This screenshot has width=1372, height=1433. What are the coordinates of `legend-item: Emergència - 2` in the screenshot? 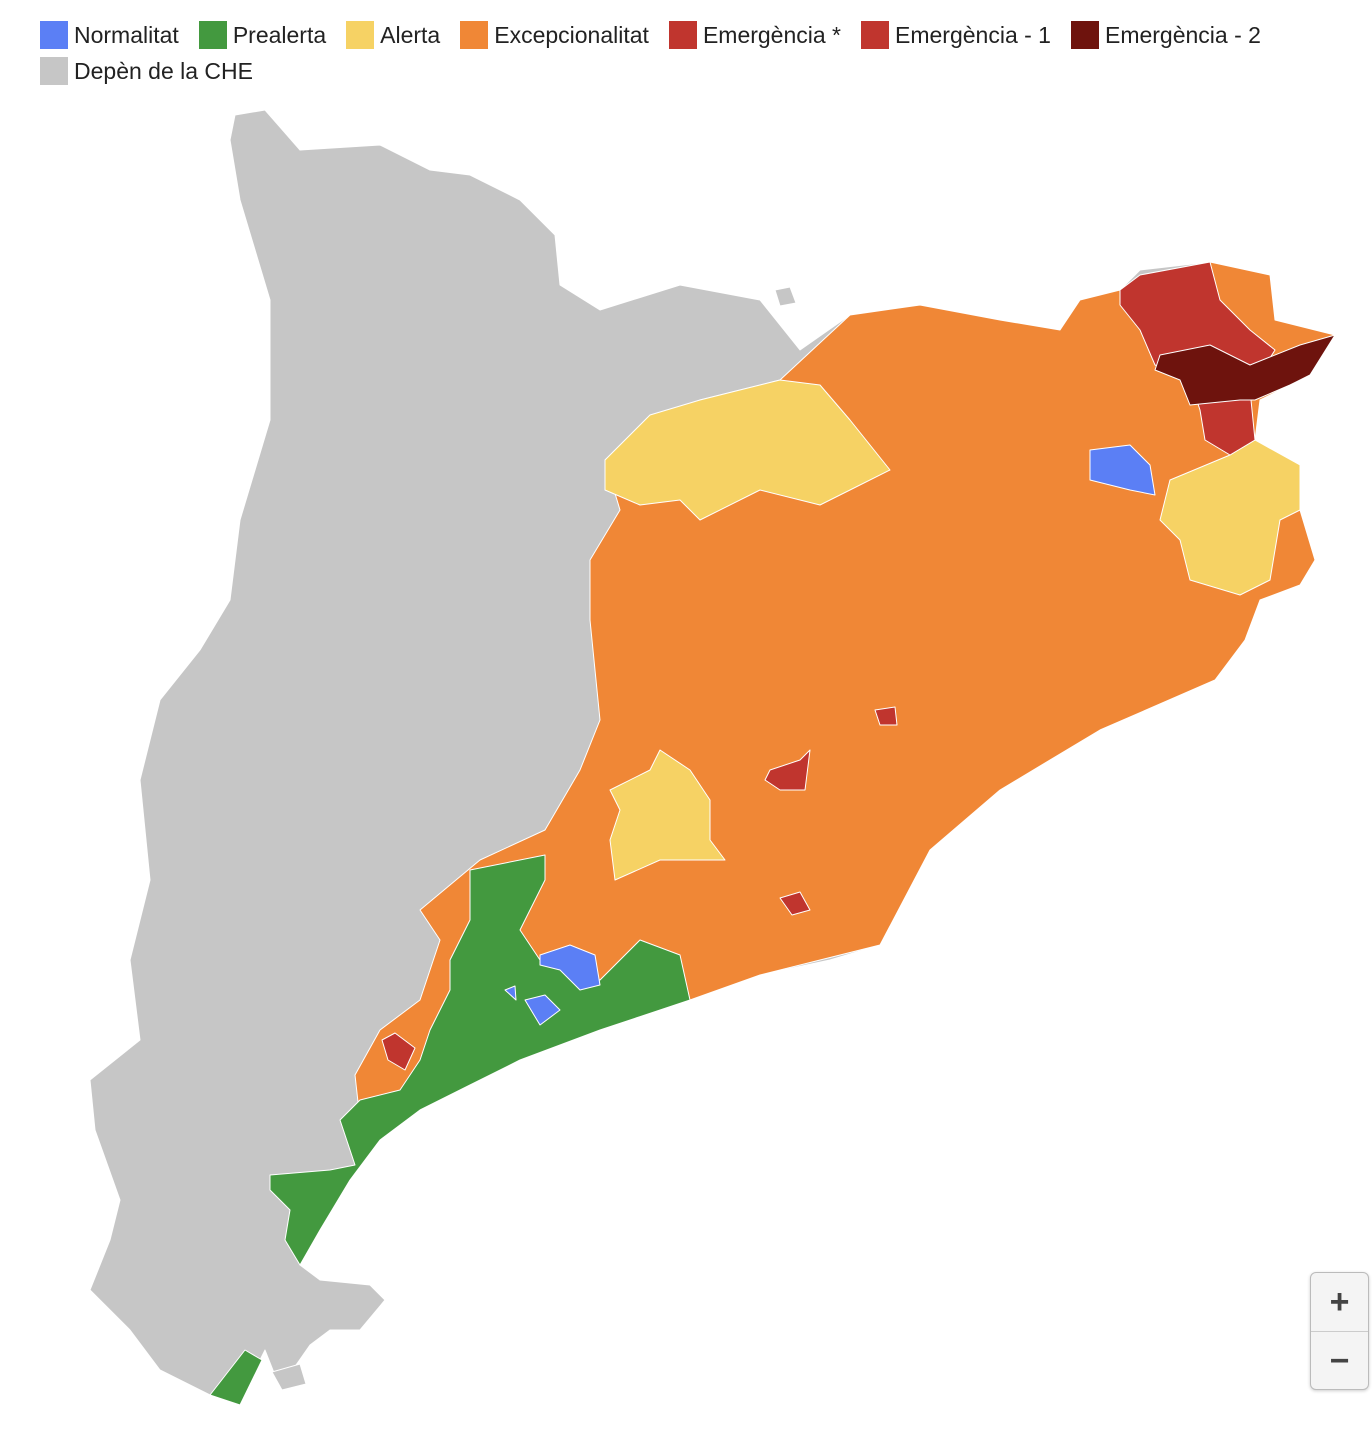 It's located at (1165, 35).